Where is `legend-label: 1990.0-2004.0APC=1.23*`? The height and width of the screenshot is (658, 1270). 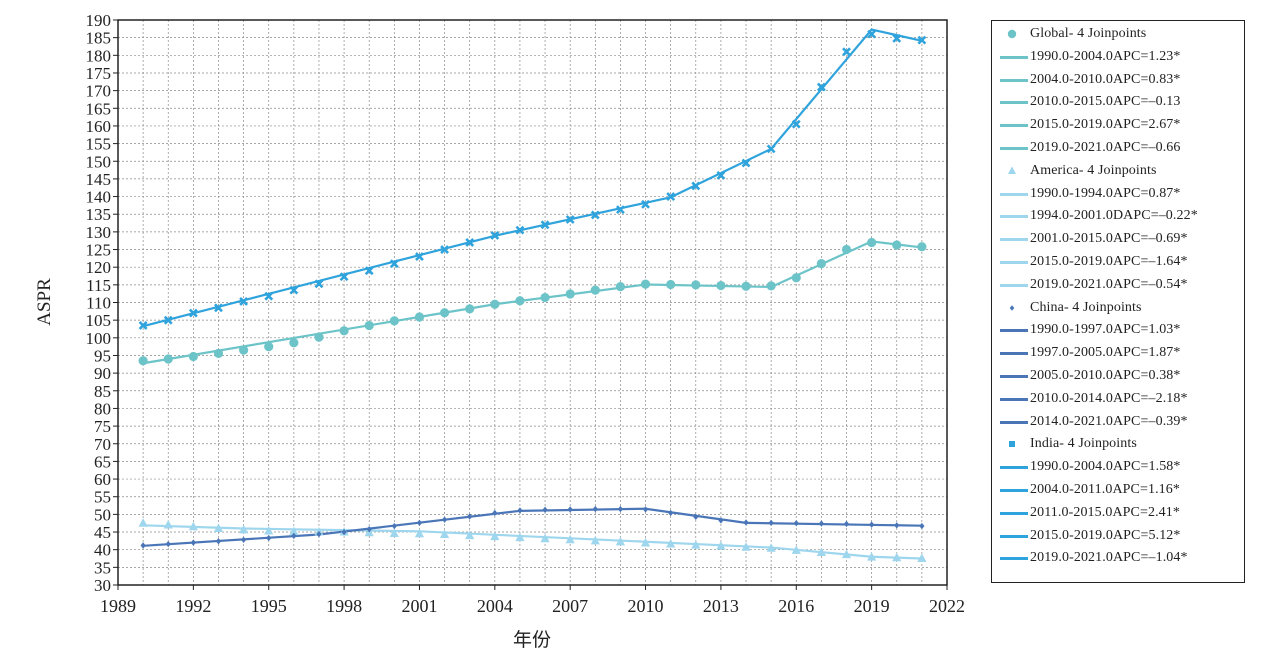
legend-label: 1990.0-2004.0APC=1.23* is located at coordinates (1105, 56).